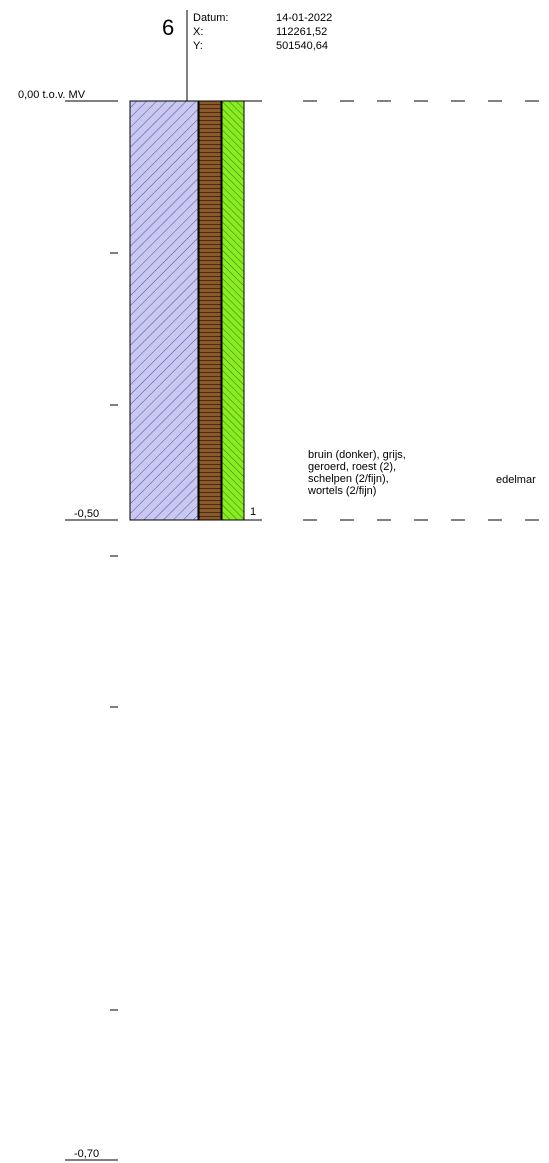  I want to click on soil-column-organic-strip, so click(210, 310).